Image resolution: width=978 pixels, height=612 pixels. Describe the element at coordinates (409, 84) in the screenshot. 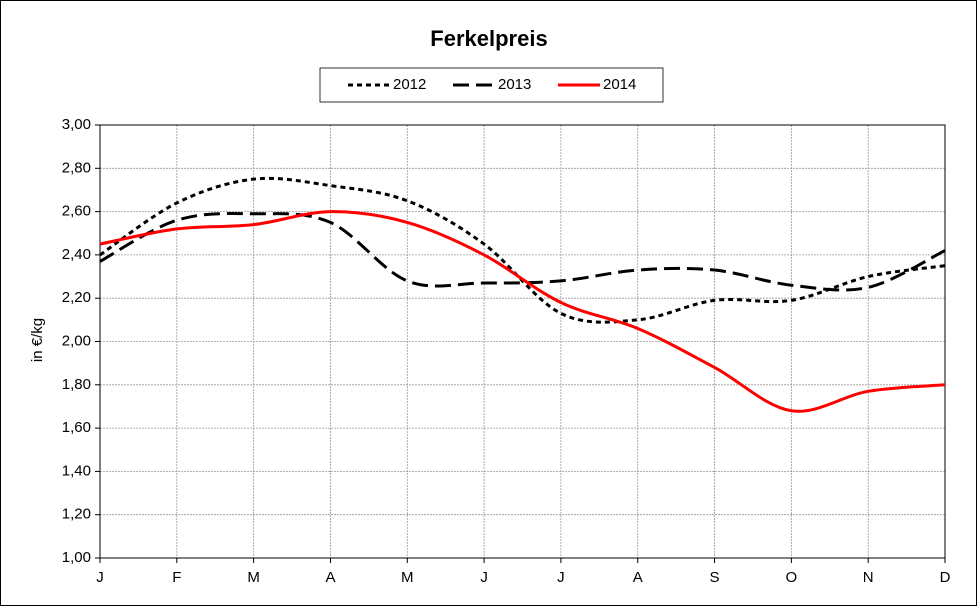

I see `legend-label: 2012` at that location.